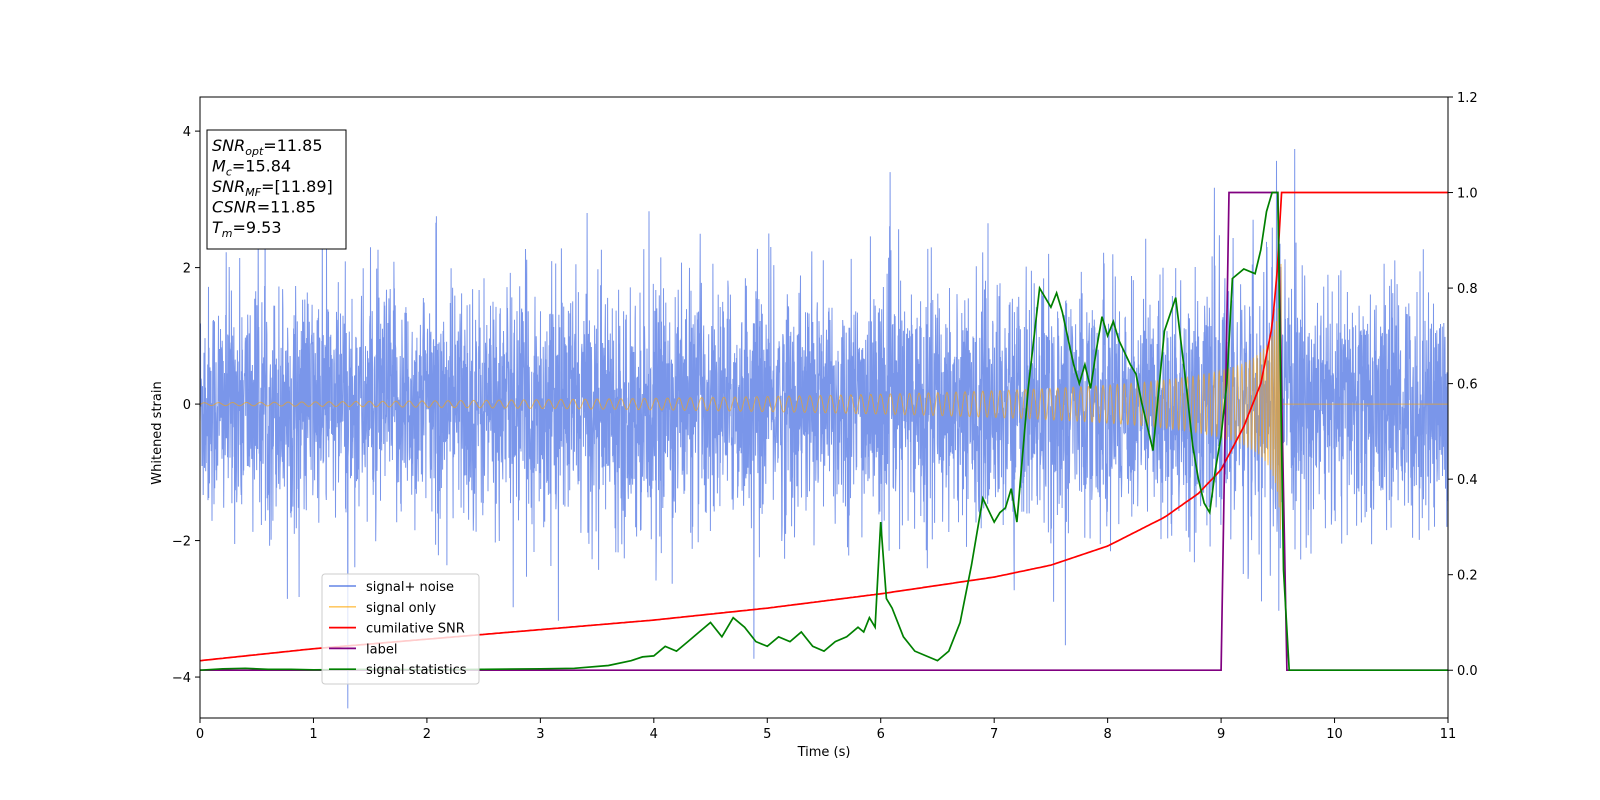 Image resolution: width=1600 pixels, height=800 pixels. What do you see at coordinates (654, 734) in the screenshot?
I see `x-tick-label: 4` at bounding box center [654, 734].